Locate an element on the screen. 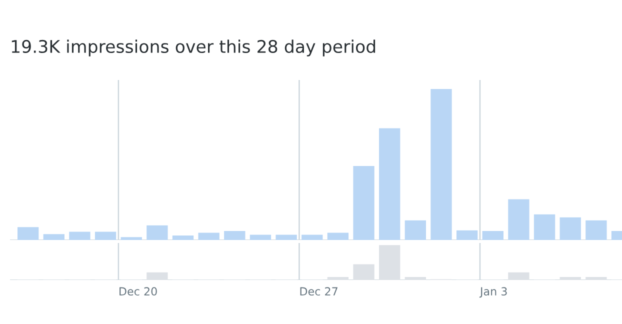  x-tick-label: Dec 20 is located at coordinates (138, 291).